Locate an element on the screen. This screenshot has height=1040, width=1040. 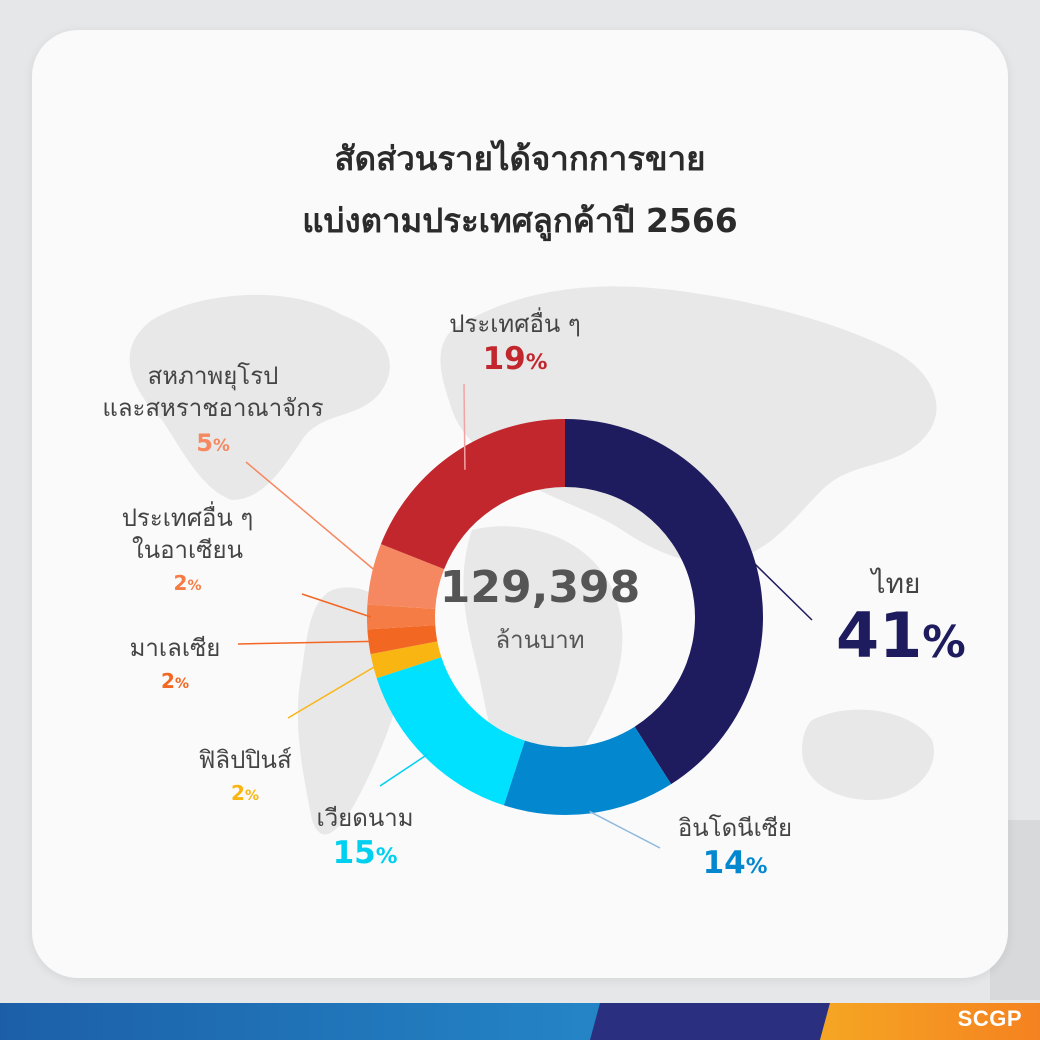
brand-logo: SCGP is located at coordinates (989, 1018).